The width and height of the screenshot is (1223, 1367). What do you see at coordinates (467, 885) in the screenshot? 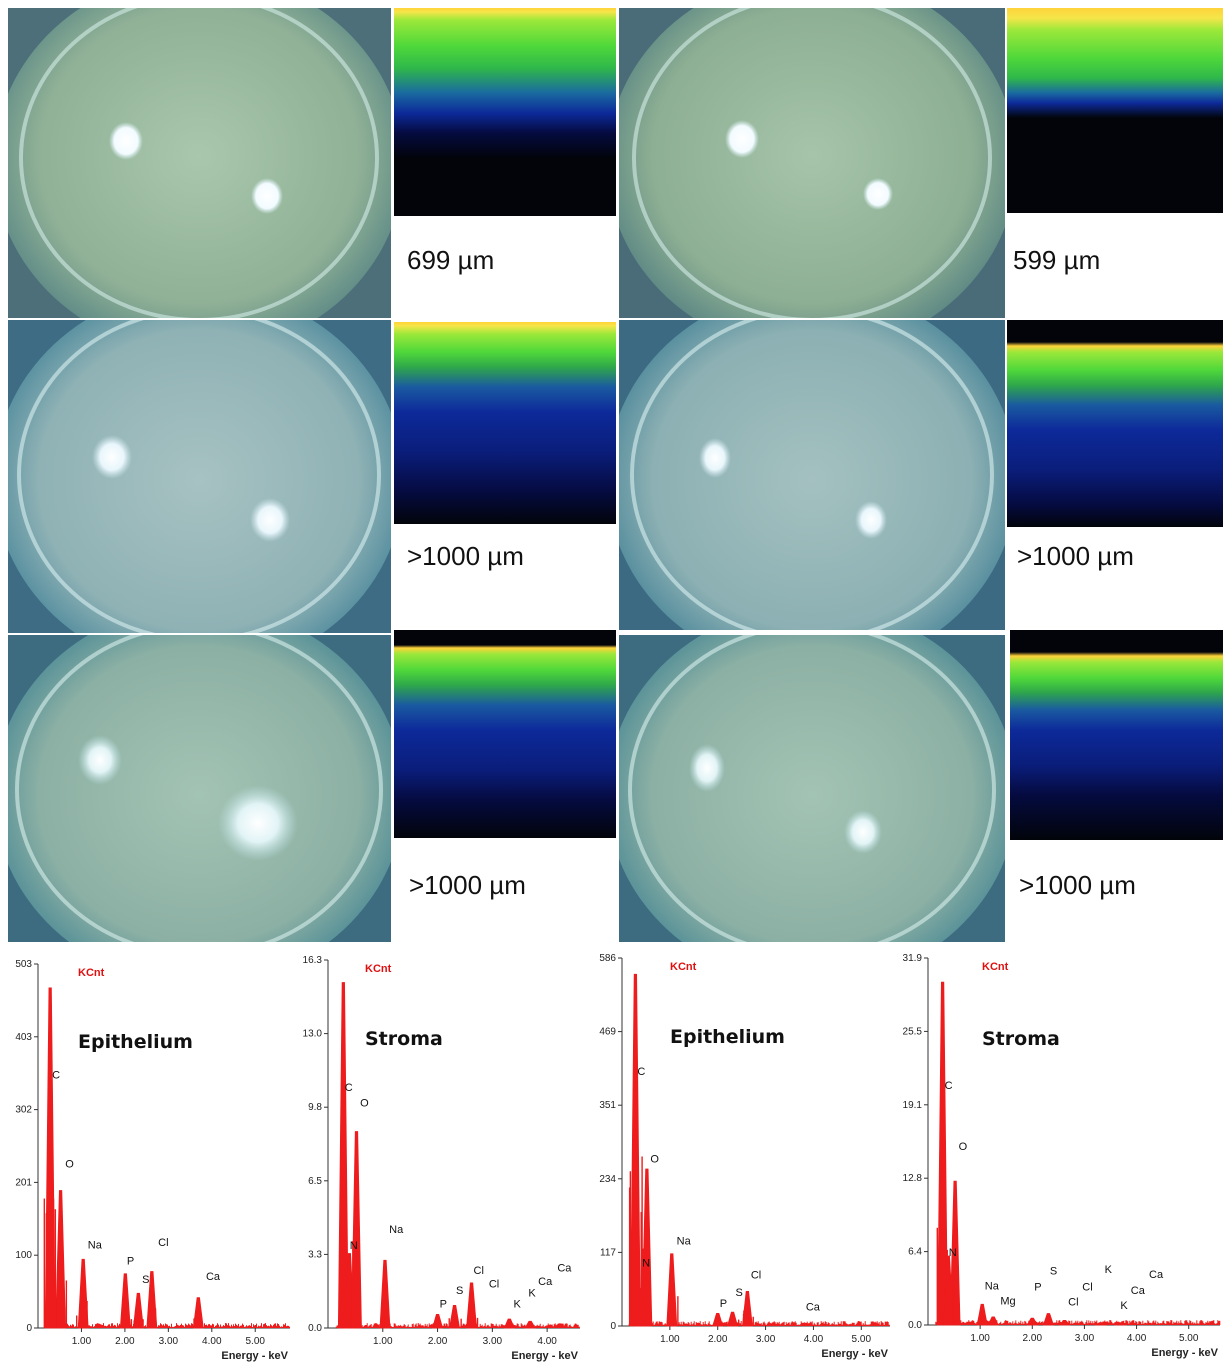
I see `thickness-label-5: >1000 µm` at bounding box center [467, 885].